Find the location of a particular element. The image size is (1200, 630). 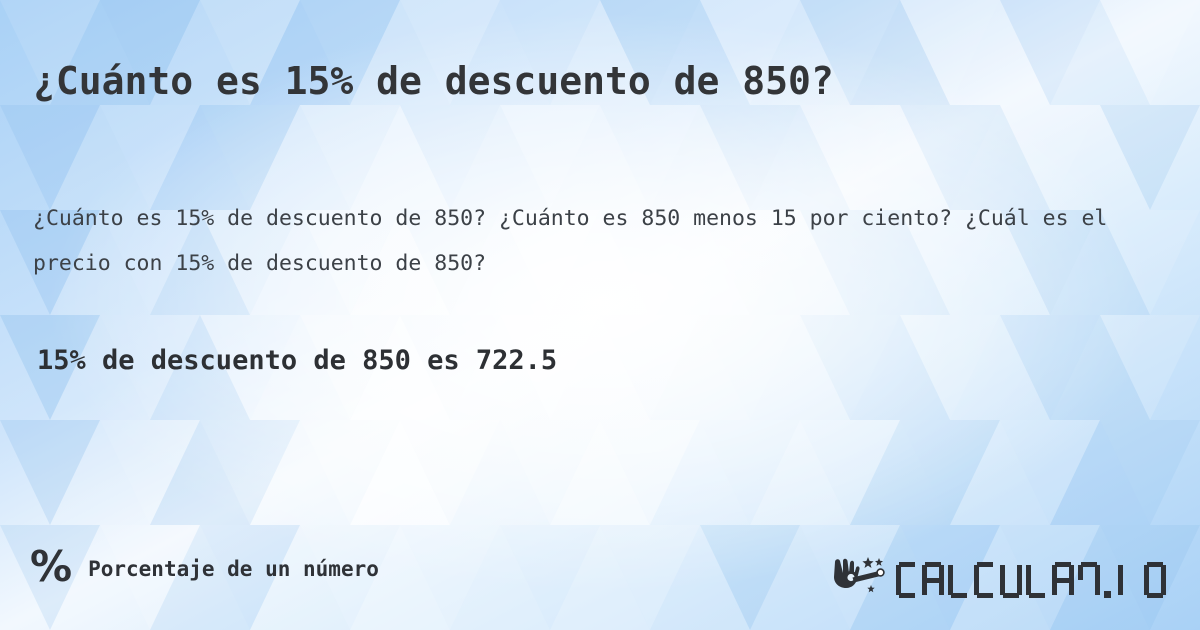

brand-logo is located at coordinates (999, 575).